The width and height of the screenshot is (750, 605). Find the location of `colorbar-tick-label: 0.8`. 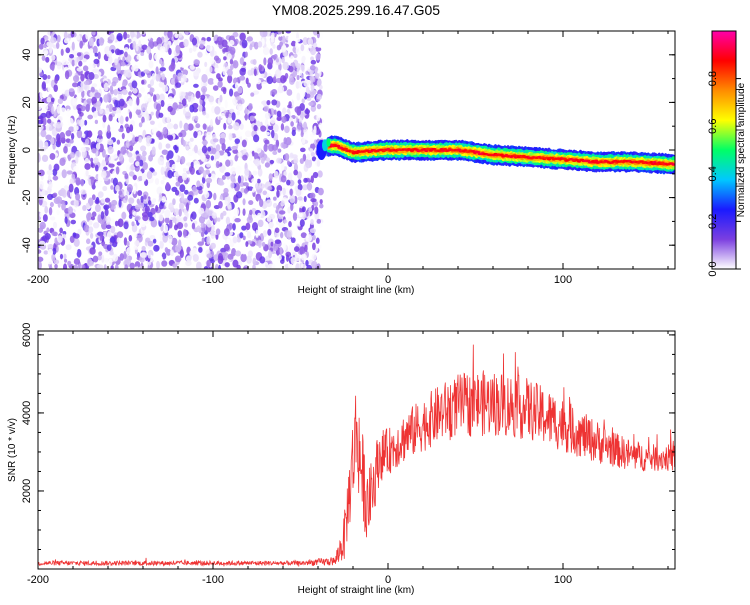

colorbar-tick-label: 0.8 is located at coordinates (713, 78).